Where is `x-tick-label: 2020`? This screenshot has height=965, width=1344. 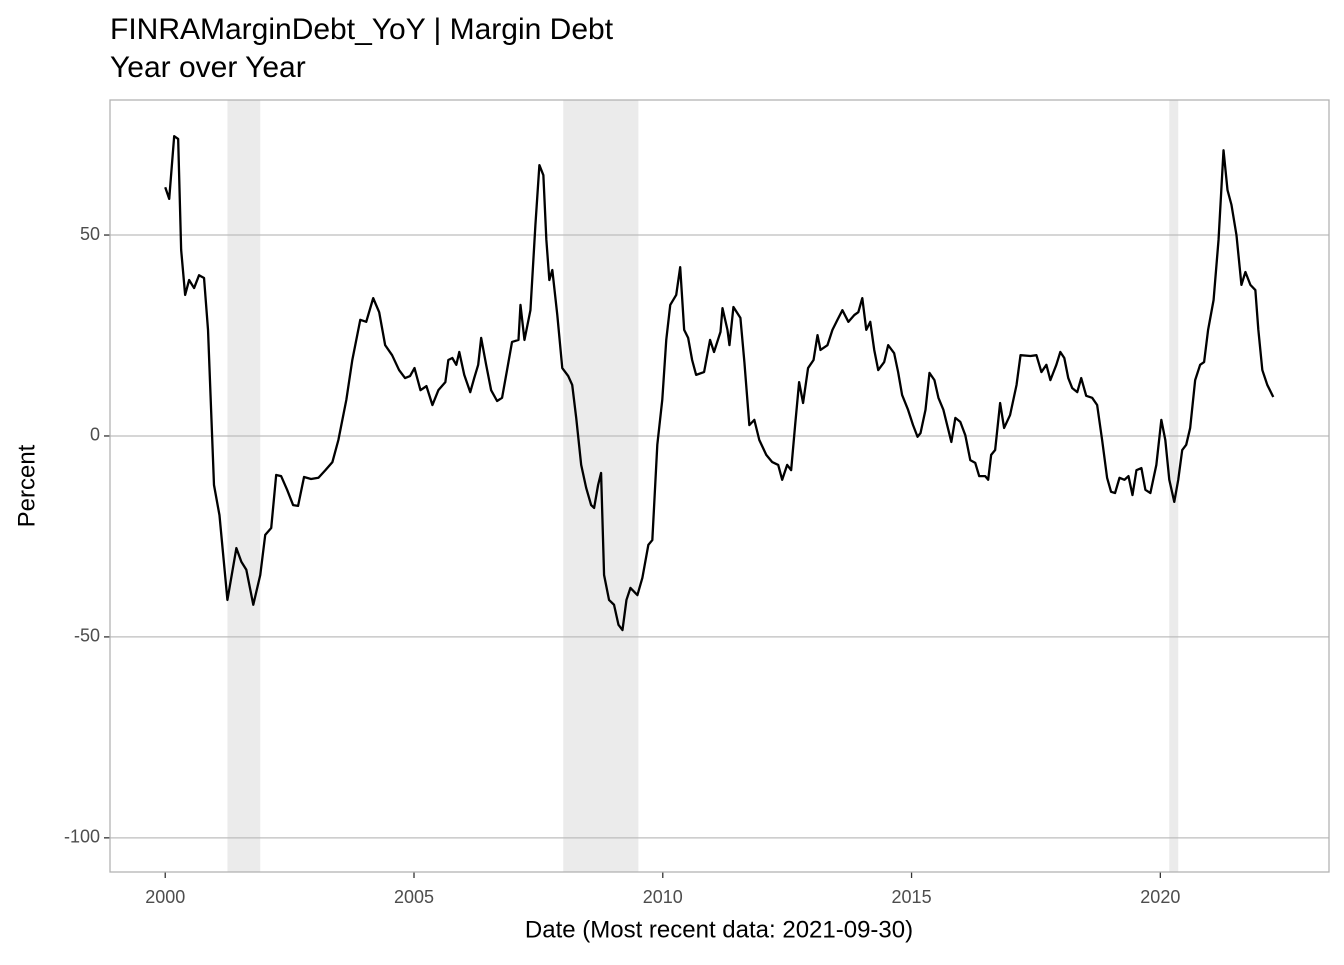
x-tick-label: 2020 is located at coordinates (1160, 897).